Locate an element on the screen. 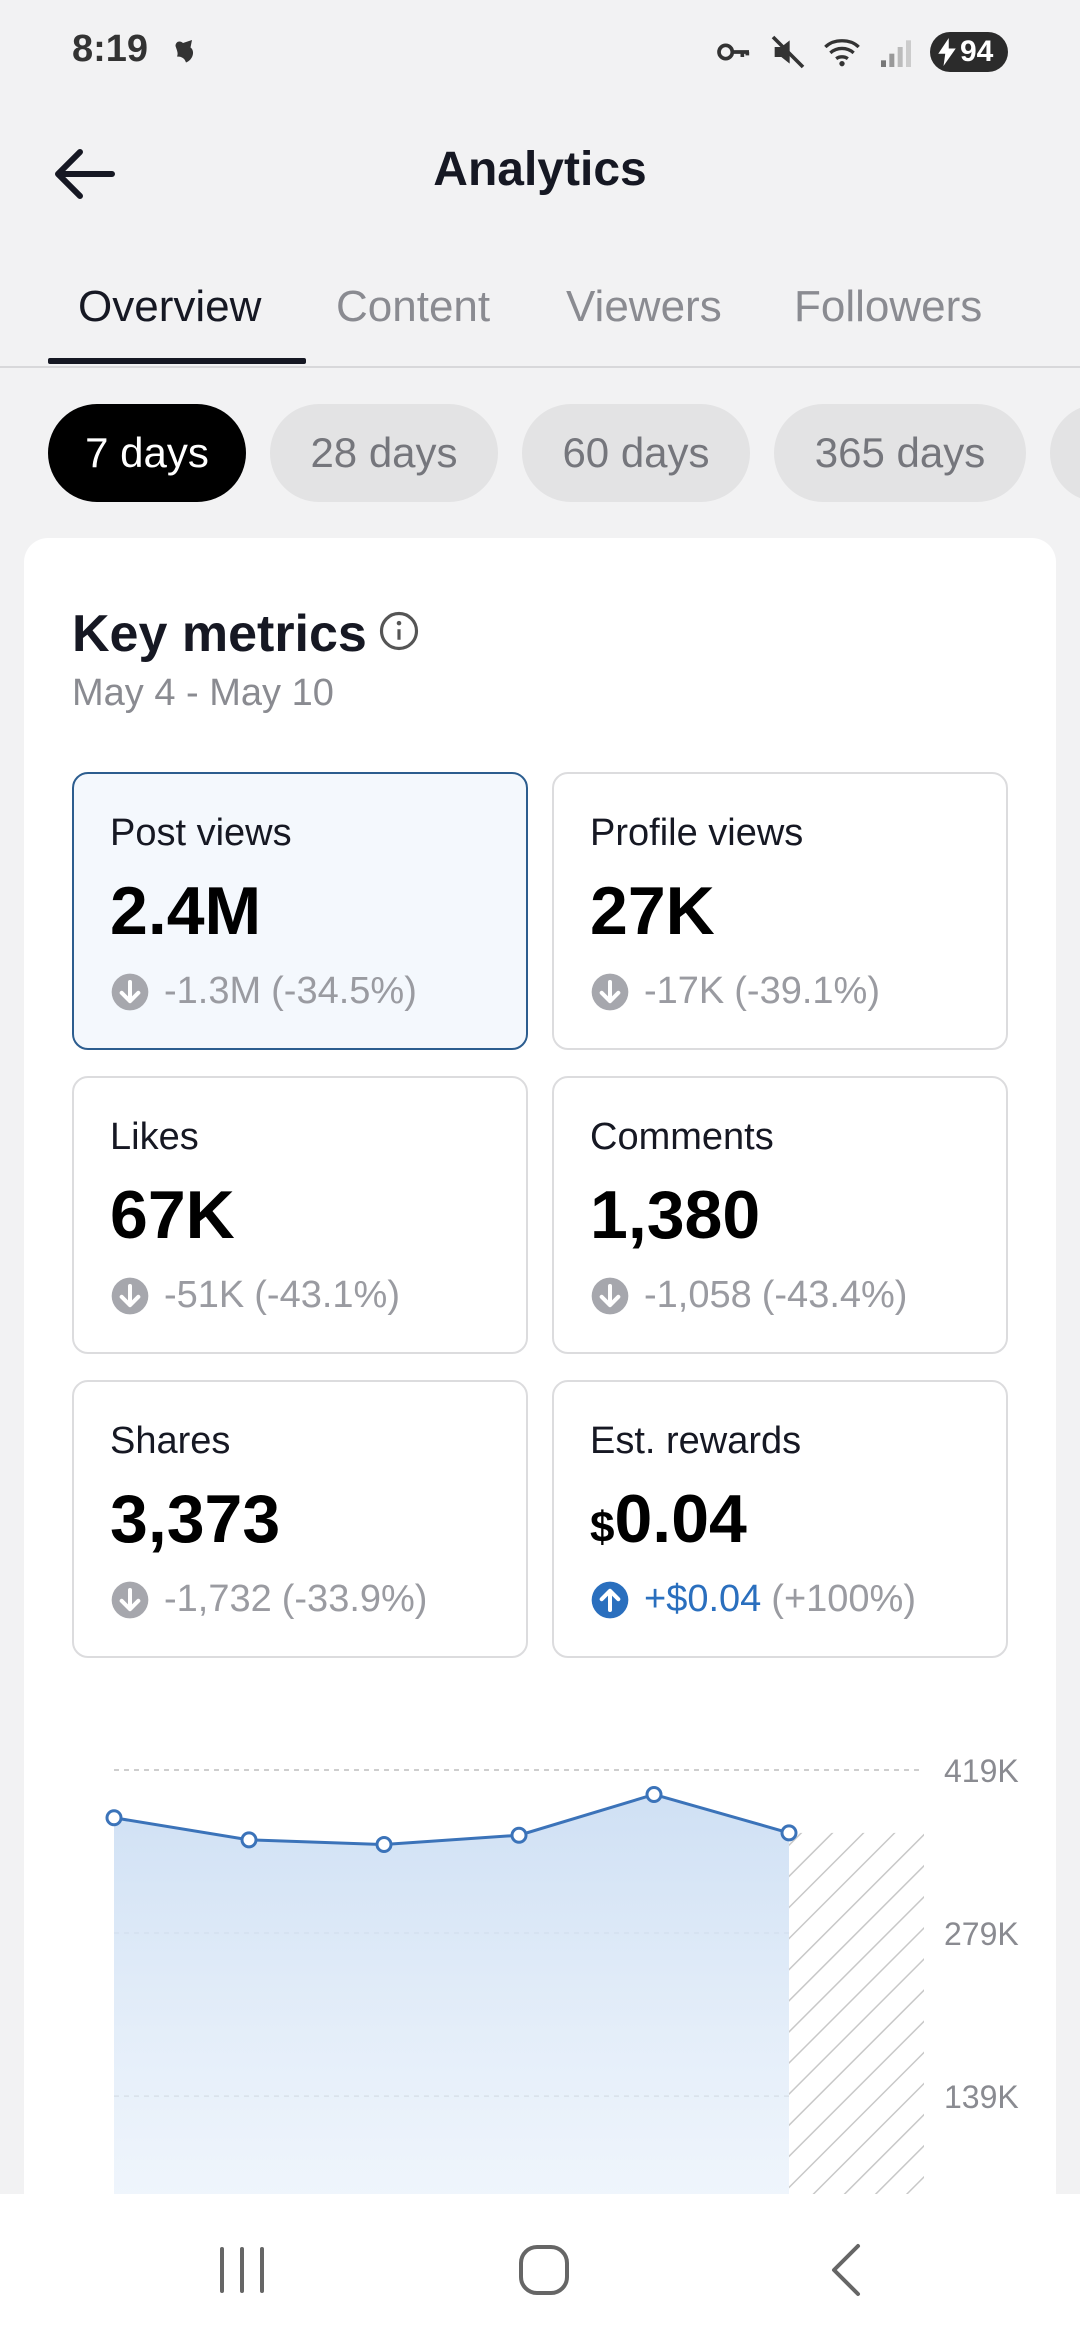  tab-bar: Overview Content Viewers Followers L is located at coordinates (540, 307).